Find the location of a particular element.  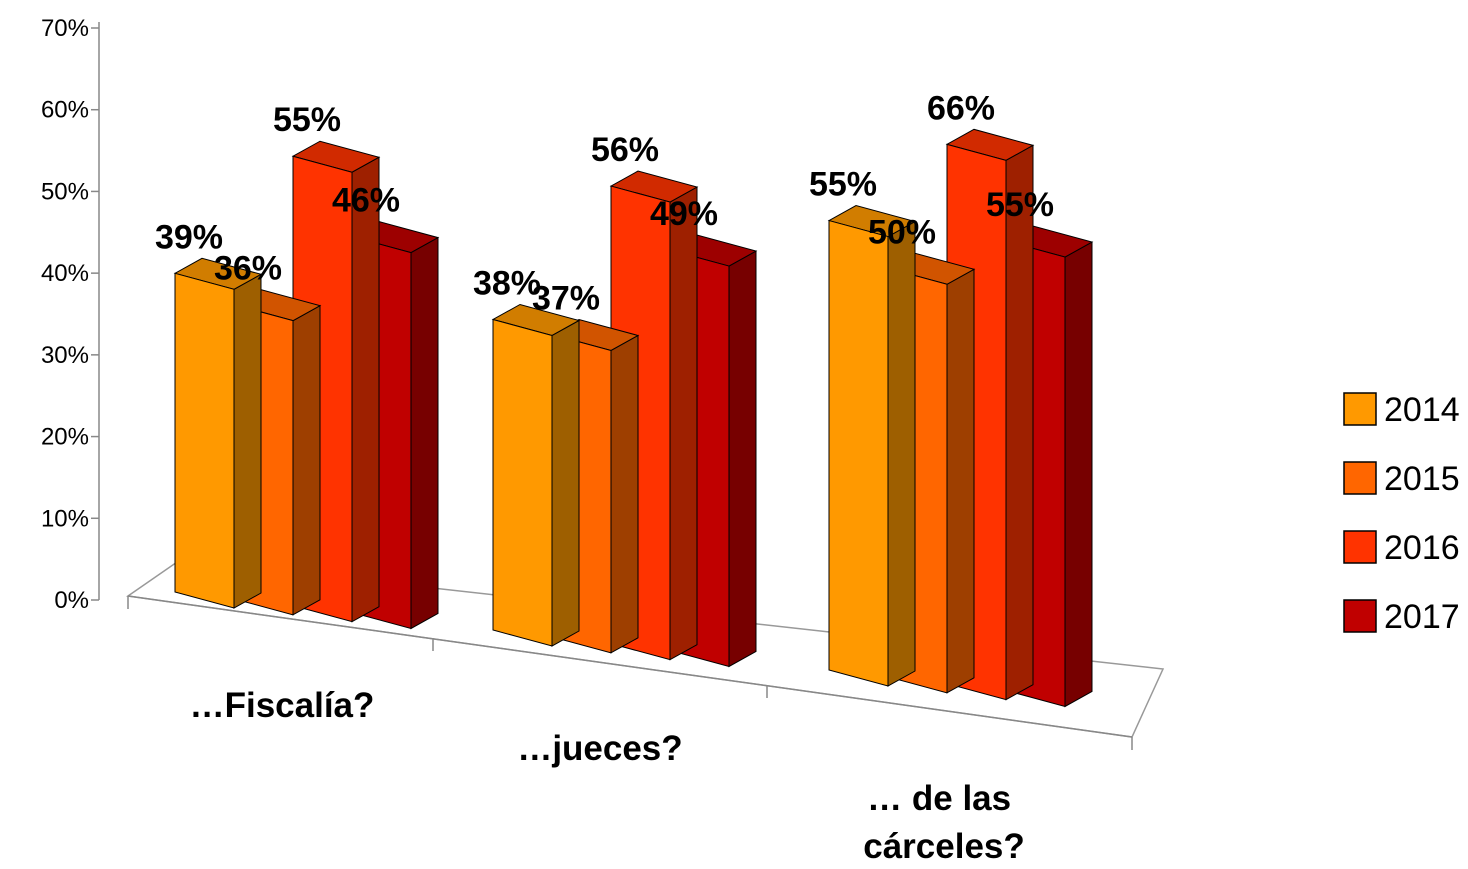

y-tick-label: 40% is located at coordinates (65, 273).